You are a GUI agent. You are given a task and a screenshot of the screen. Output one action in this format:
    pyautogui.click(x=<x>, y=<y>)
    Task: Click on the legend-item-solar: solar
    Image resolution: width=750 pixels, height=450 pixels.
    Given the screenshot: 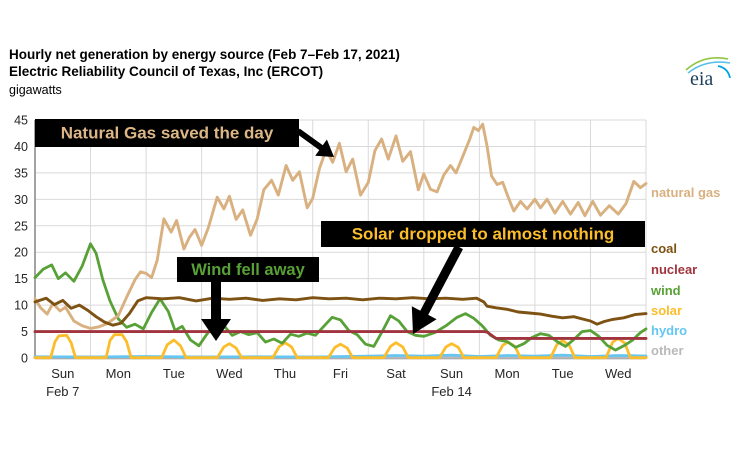 What is the action you would take?
    pyautogui.click(x=666, y=310)
    